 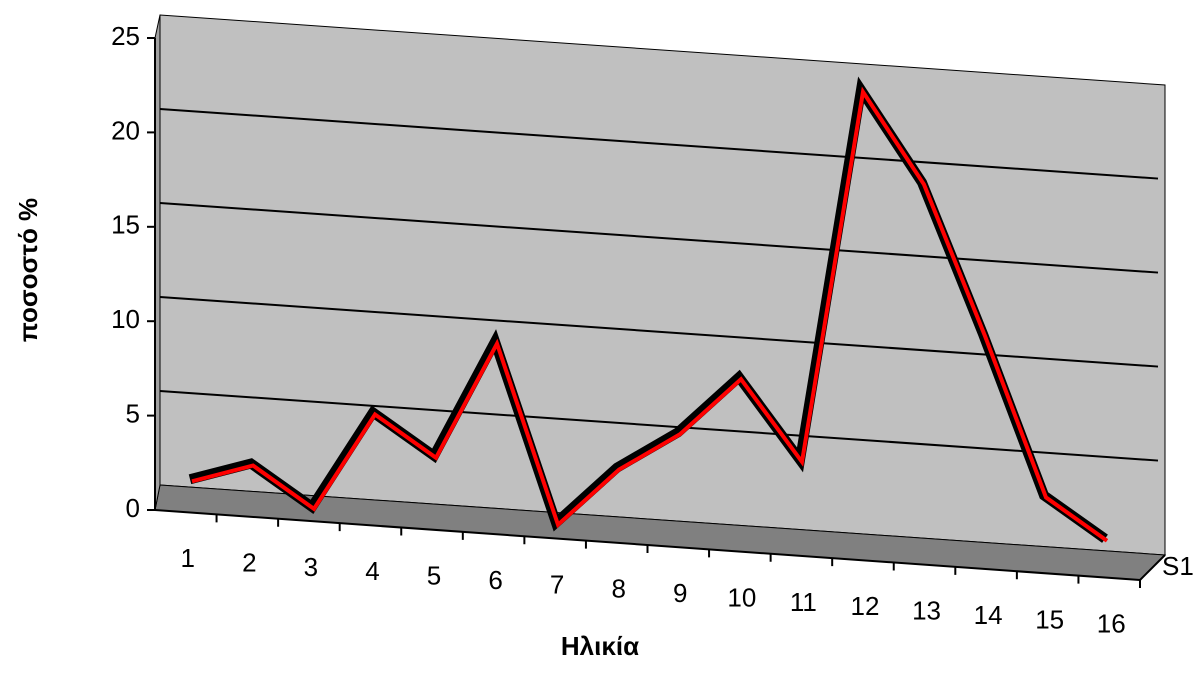 What do you see at coordinates (865, 606) in the screenshot?
I see `x-tick-label: 12` at bounding box center [865, 606].